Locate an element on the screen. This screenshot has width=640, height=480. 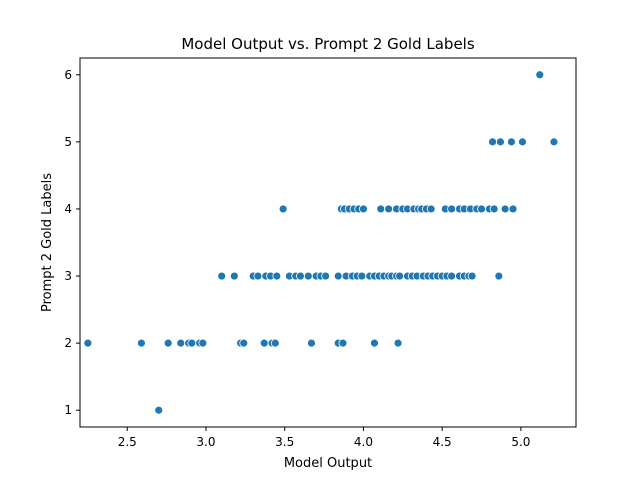
y-tick-label: 2 is located at coordinates (68, 343).